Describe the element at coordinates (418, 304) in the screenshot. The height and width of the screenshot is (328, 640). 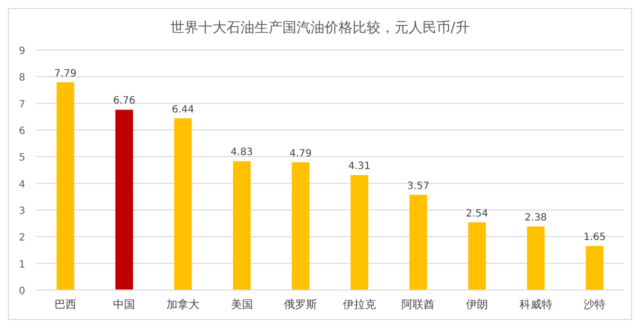
I see `x-tick-label: 阿联酋` at that location.